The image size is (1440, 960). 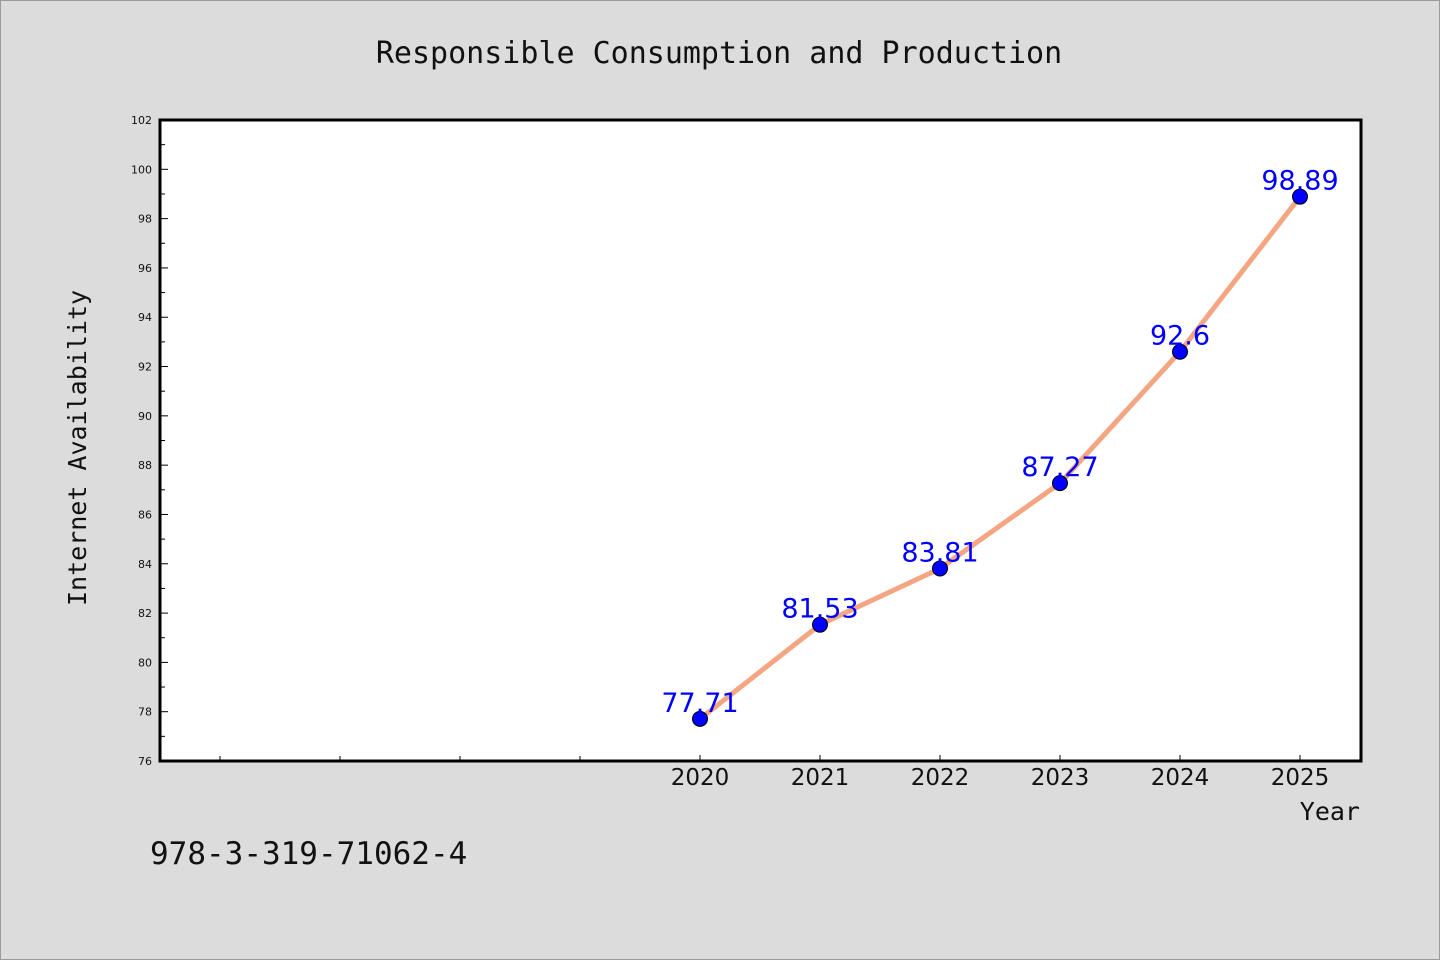 What do you see at coordinates (308, 854) in the screenshot?
I see `isbn-label: 978-3-319-71062-4` at bounding box center [308, 854].